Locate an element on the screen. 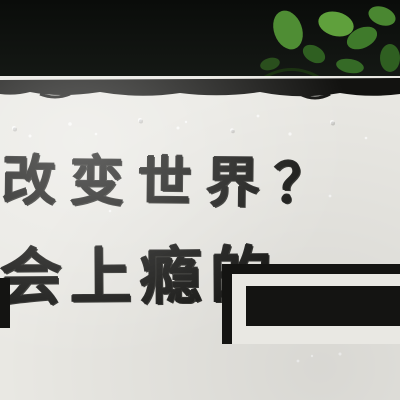 The width and height of the screenshot is (400, 400). painted-block-bottom is located at coordinates (323, 306).